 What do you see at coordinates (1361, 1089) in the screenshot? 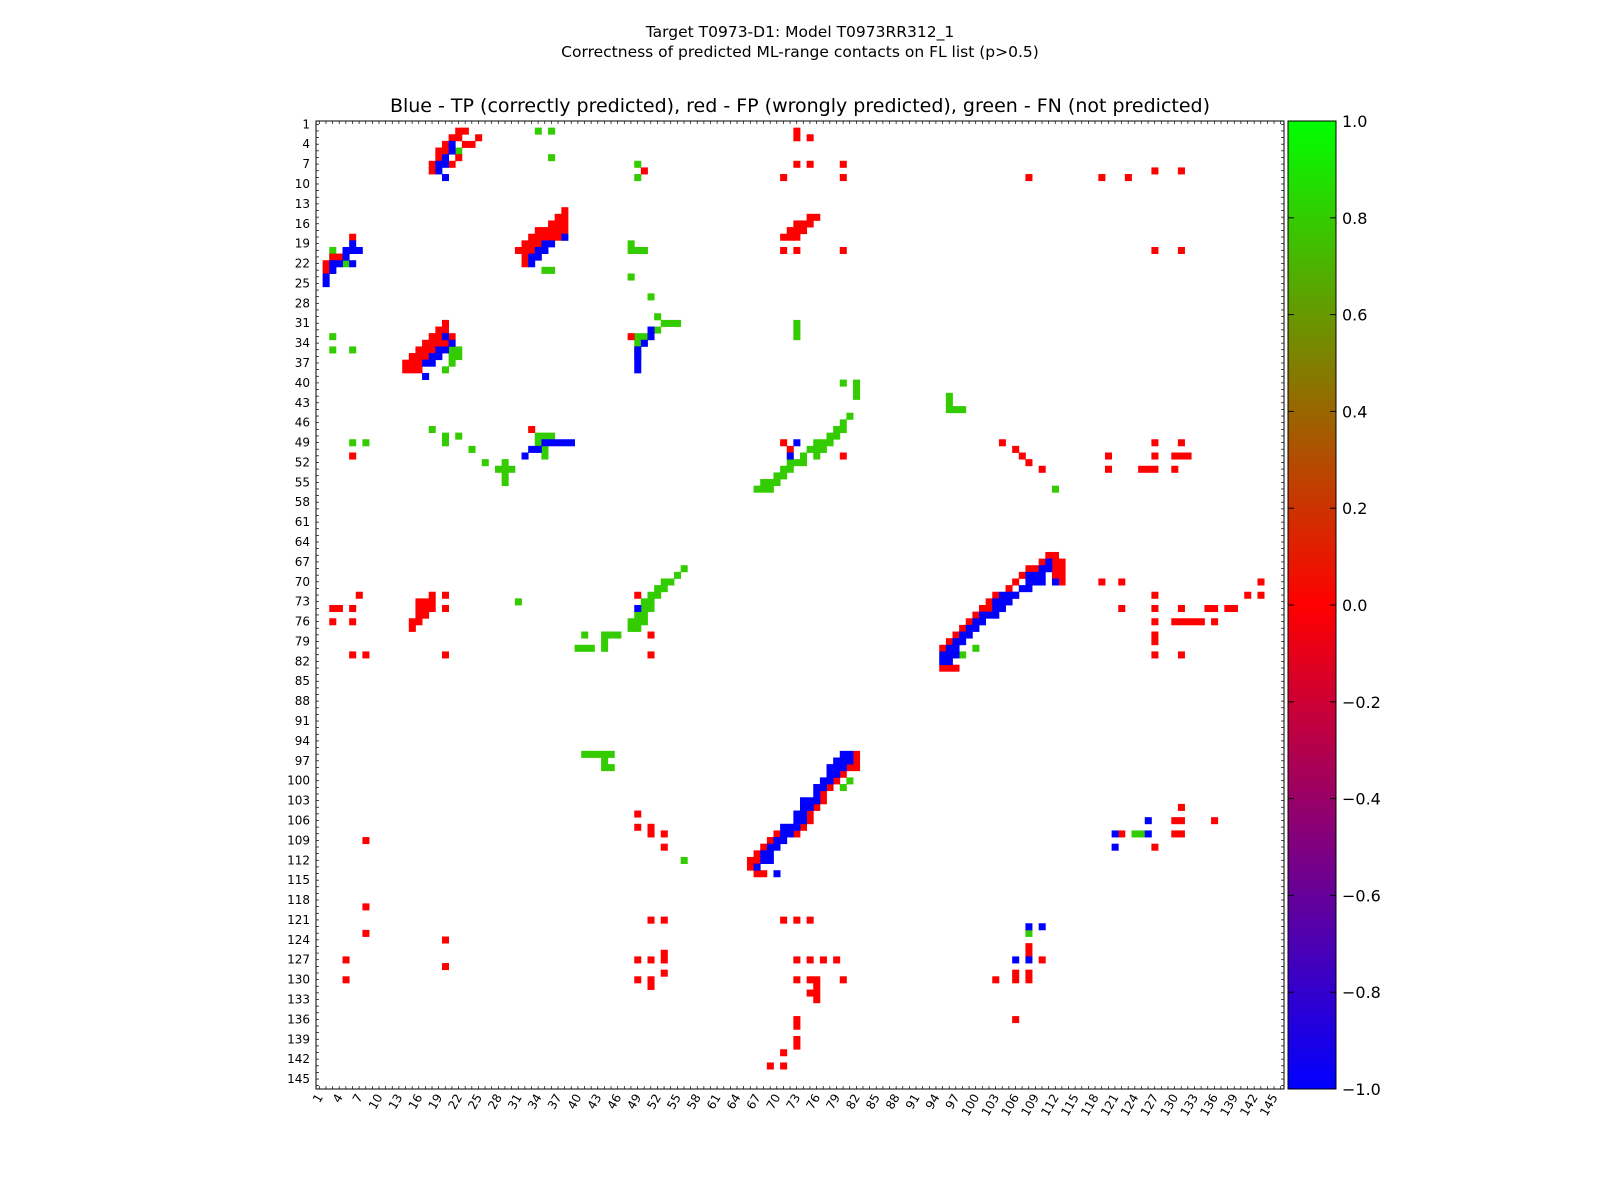
I see `colorbar-tick-label: −1.0` at bounding box center [1361, 1089].